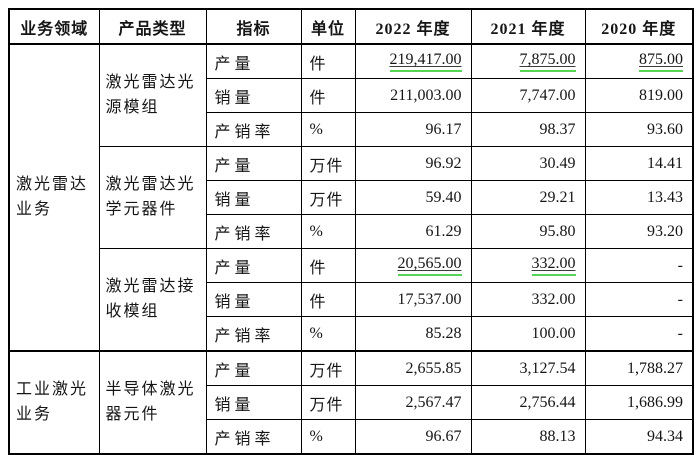 The width and height of the screenshot is (700, 455). I want to click on table-row: 产销率 % 61.29 95.80 93.20, so click(351, 231).